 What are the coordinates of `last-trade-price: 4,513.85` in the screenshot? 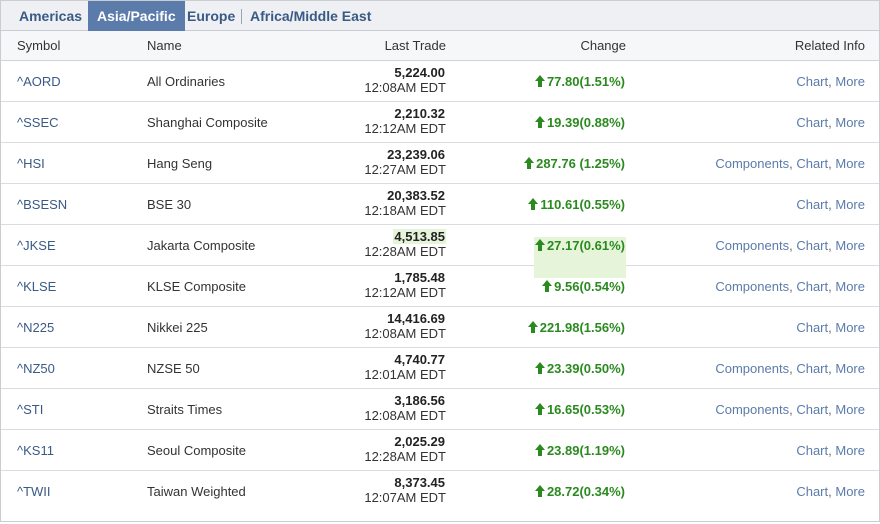 It's located at (419, 236).